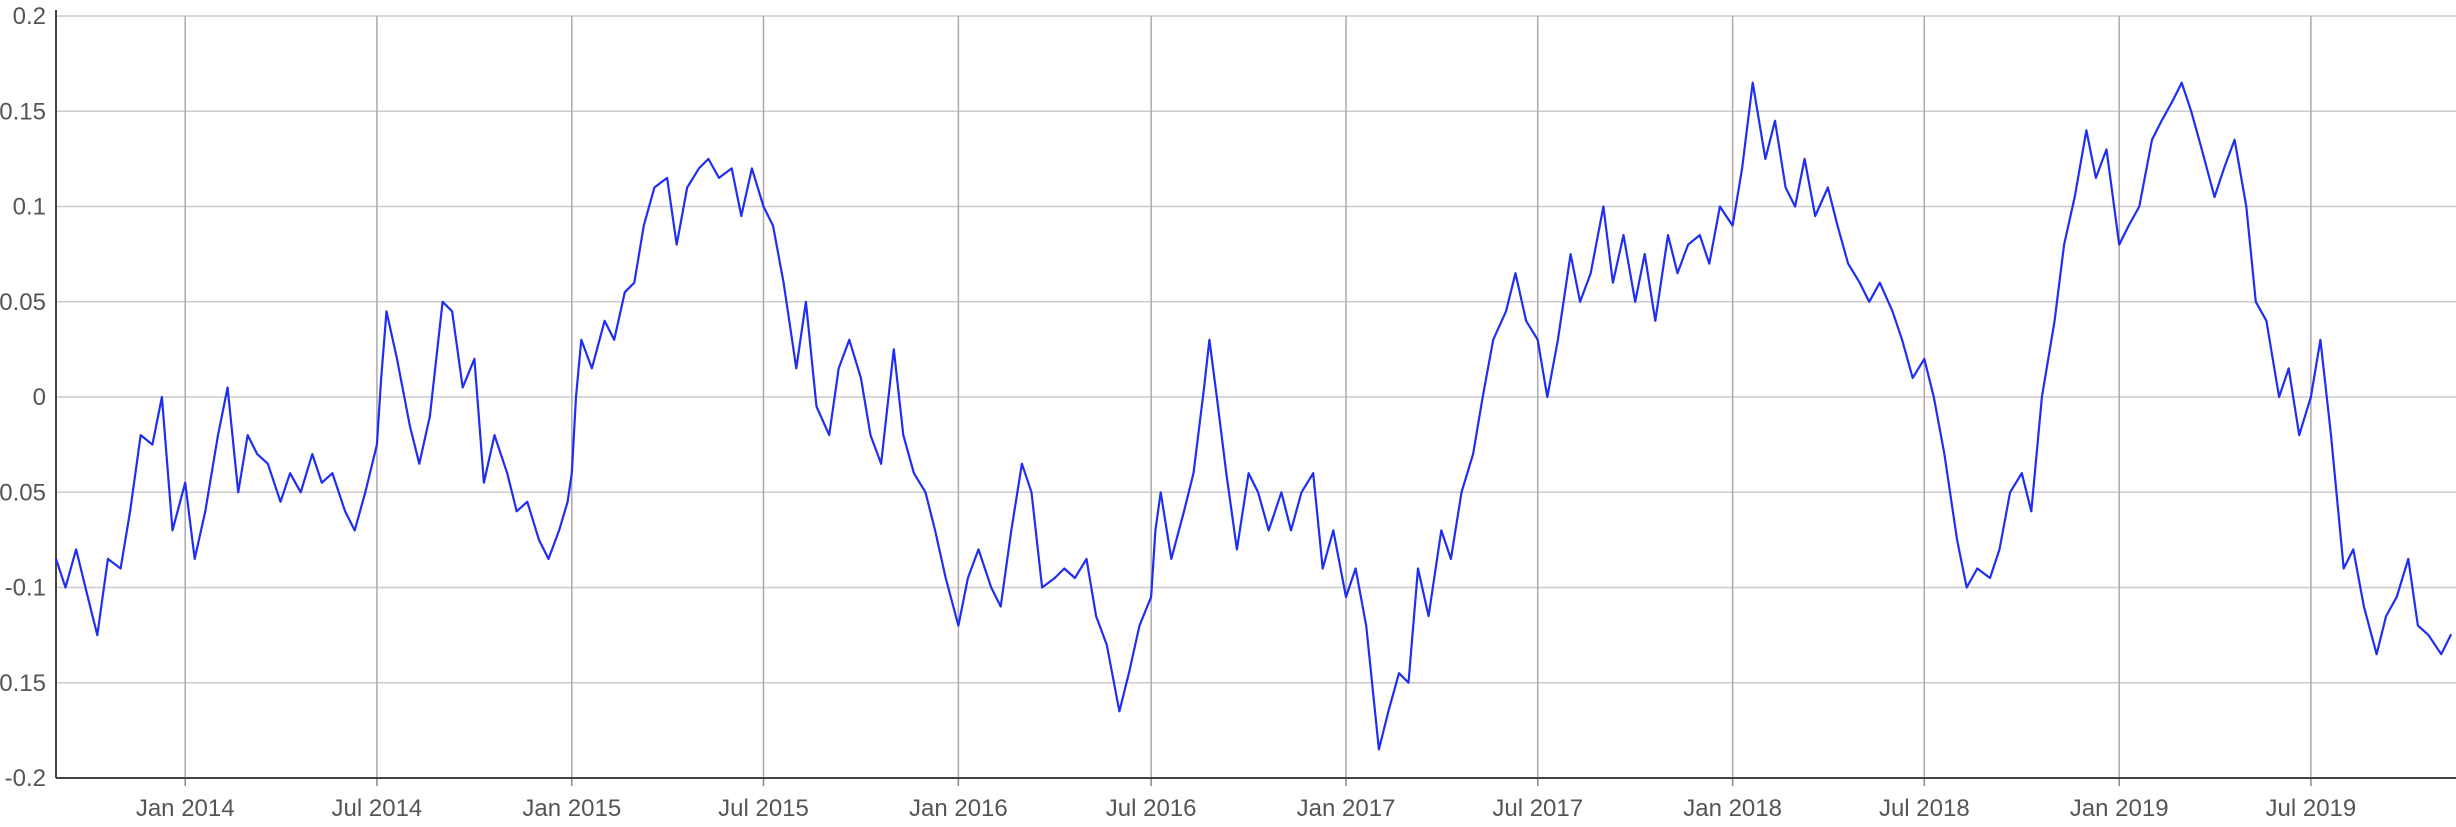  What do you see at coordinates (763, 808) in the screenshot?
I see `x-tick-label: Jul 2015` at bounding box center [763, 808].